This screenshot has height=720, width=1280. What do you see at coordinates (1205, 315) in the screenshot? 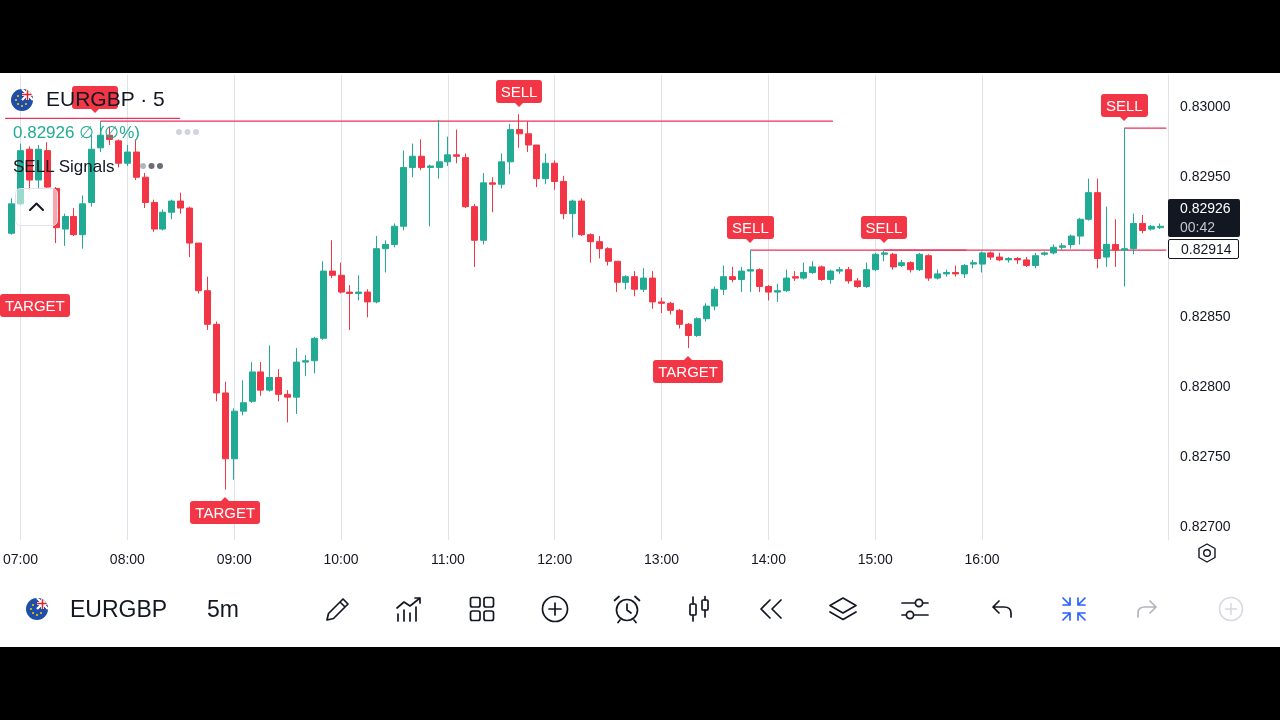
I see `y-tick-label: 0.82850` at bounding box center [1205, 315].